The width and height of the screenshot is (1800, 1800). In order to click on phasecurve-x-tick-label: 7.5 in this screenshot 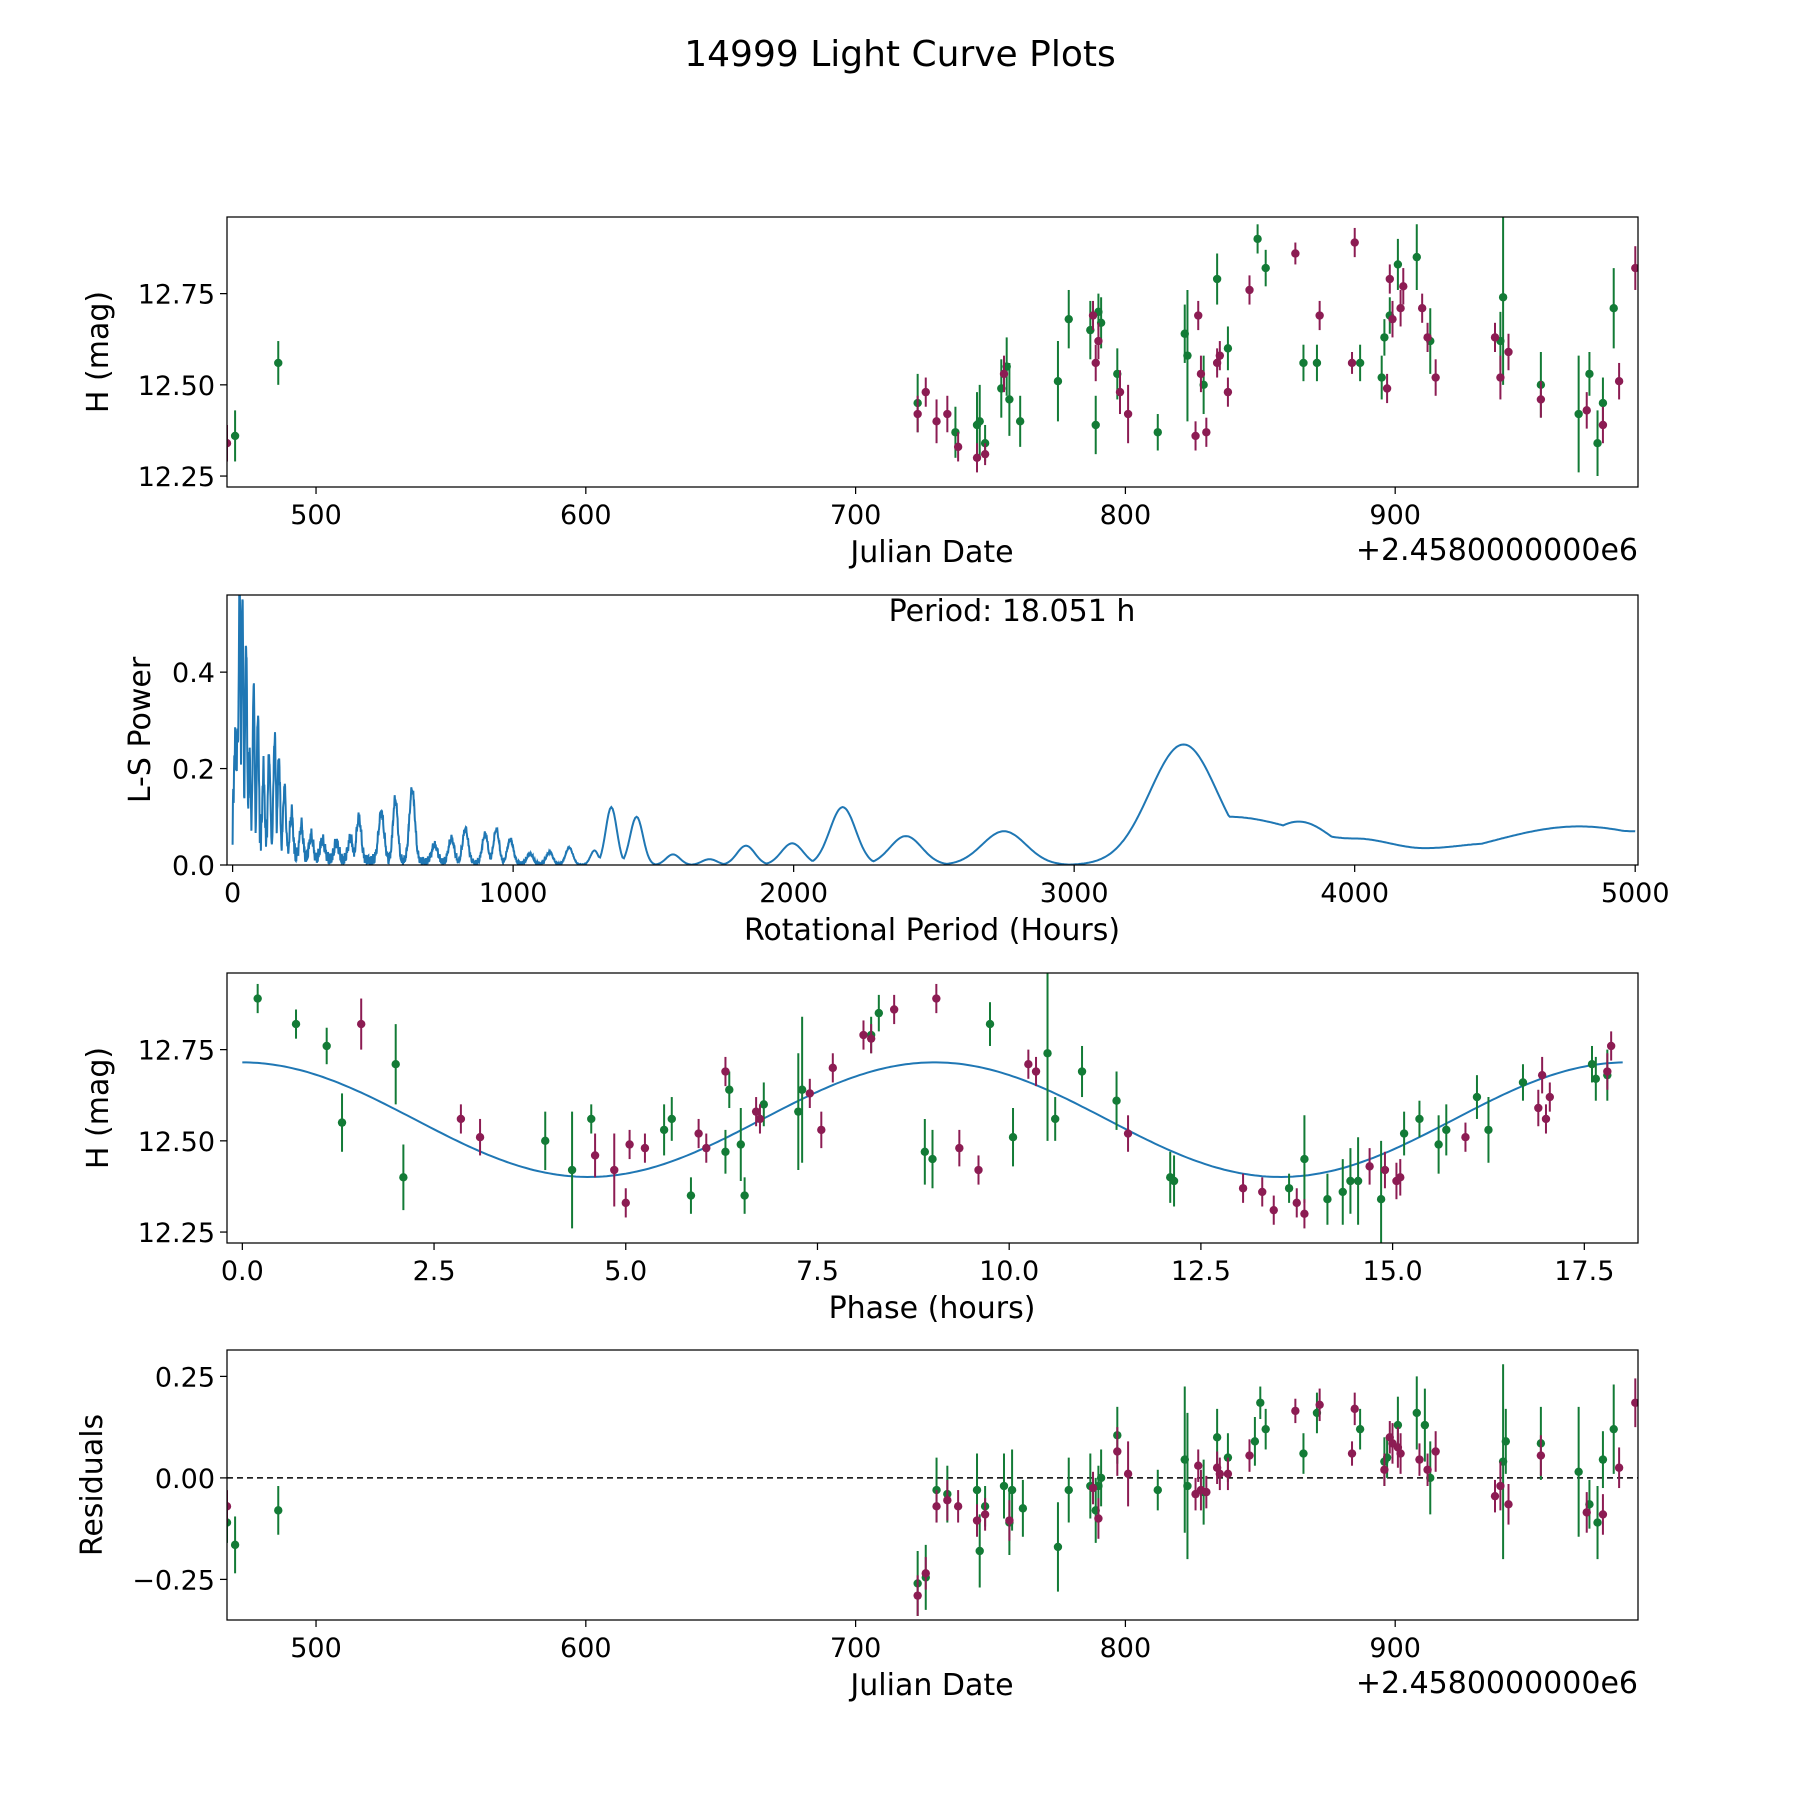, I will do `click(817, 1271)`.